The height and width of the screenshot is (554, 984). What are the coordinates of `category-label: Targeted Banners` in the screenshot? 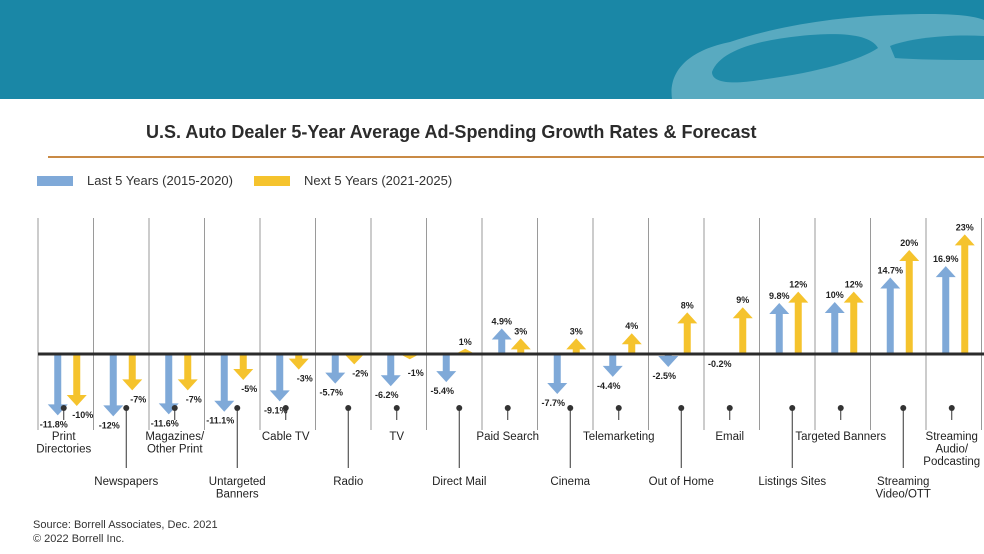 It's located at (840, 437).